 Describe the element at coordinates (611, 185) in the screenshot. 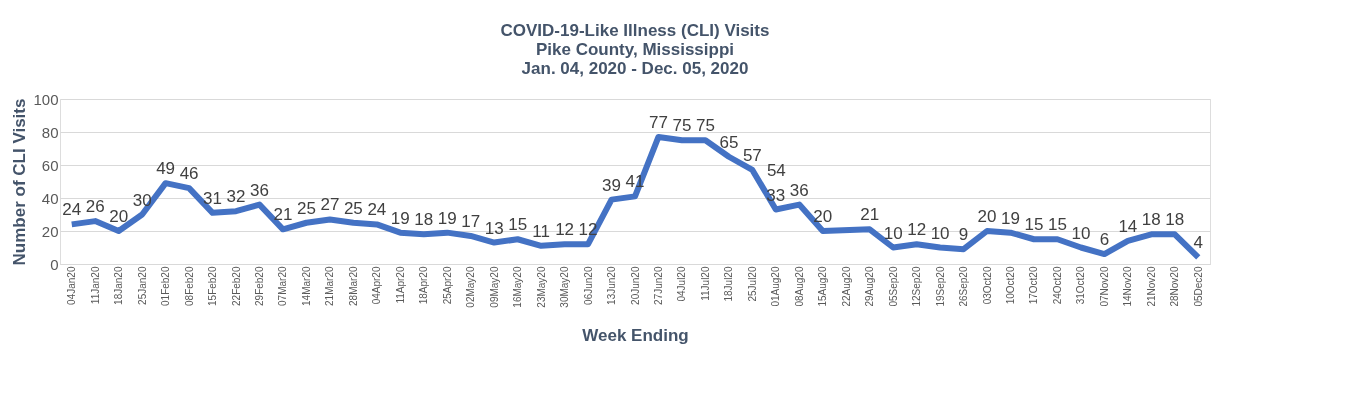

I see `data-label: 39` at that location.